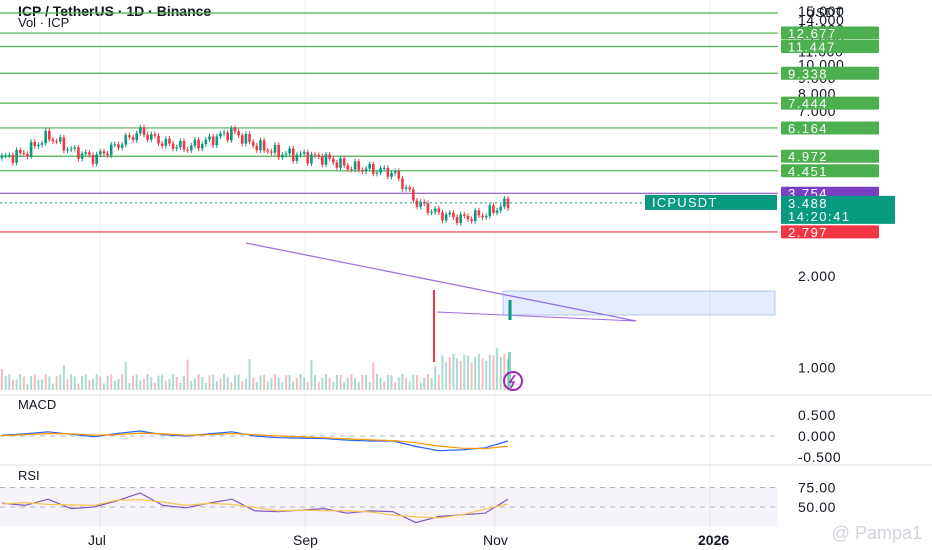  I want to click on macd-tick-label: -0.500, so click(819, 457).